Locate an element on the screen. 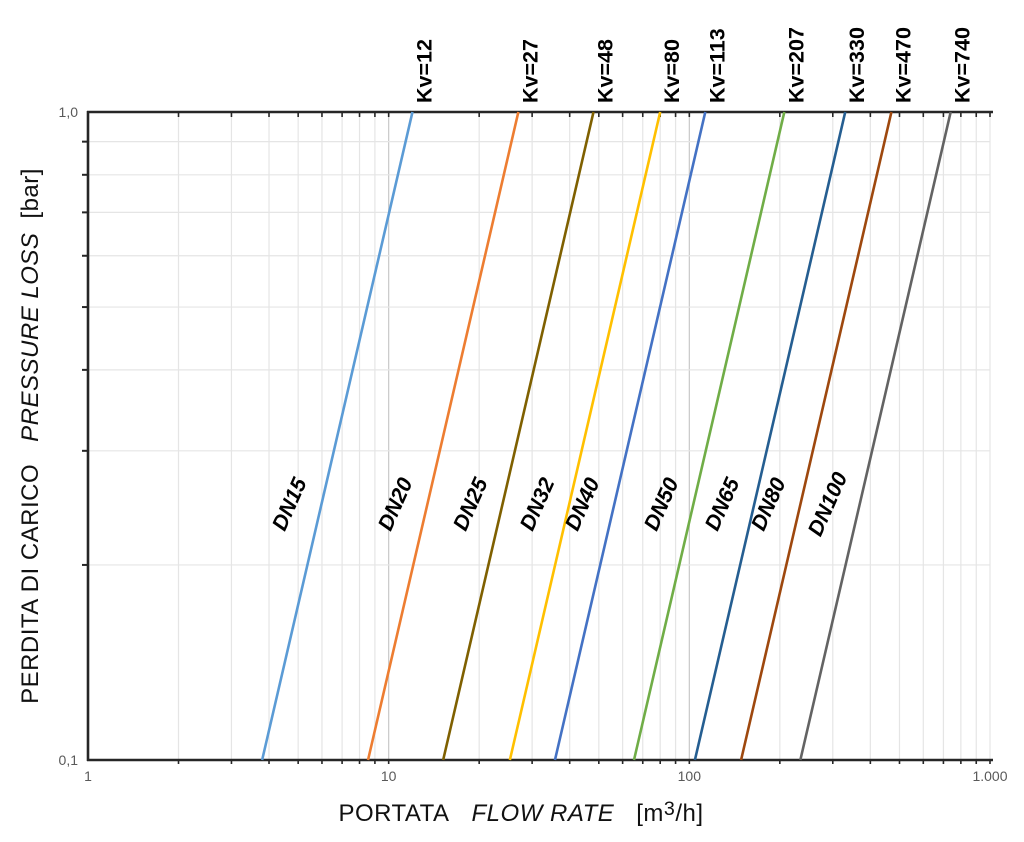  kv-label-DN20: Kv=27 is located at coordinates (530, 71).